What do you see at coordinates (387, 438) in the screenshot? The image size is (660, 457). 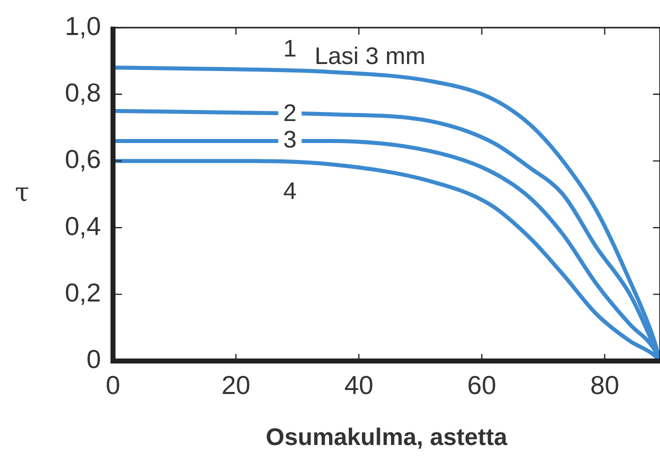 I see `x-axis-title: Osumakulma, astetta` at bounding box center [387, 438].